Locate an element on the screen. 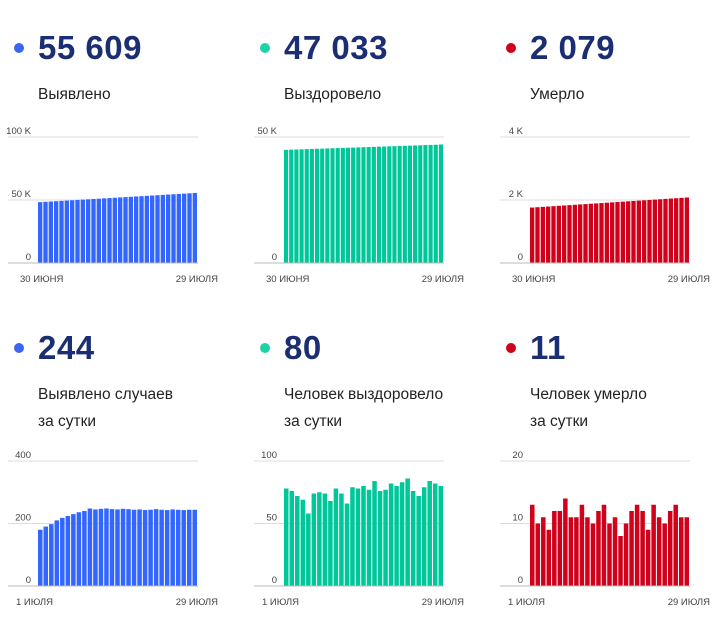  y-tick-label: 200 is located at coordinates (23, 518).